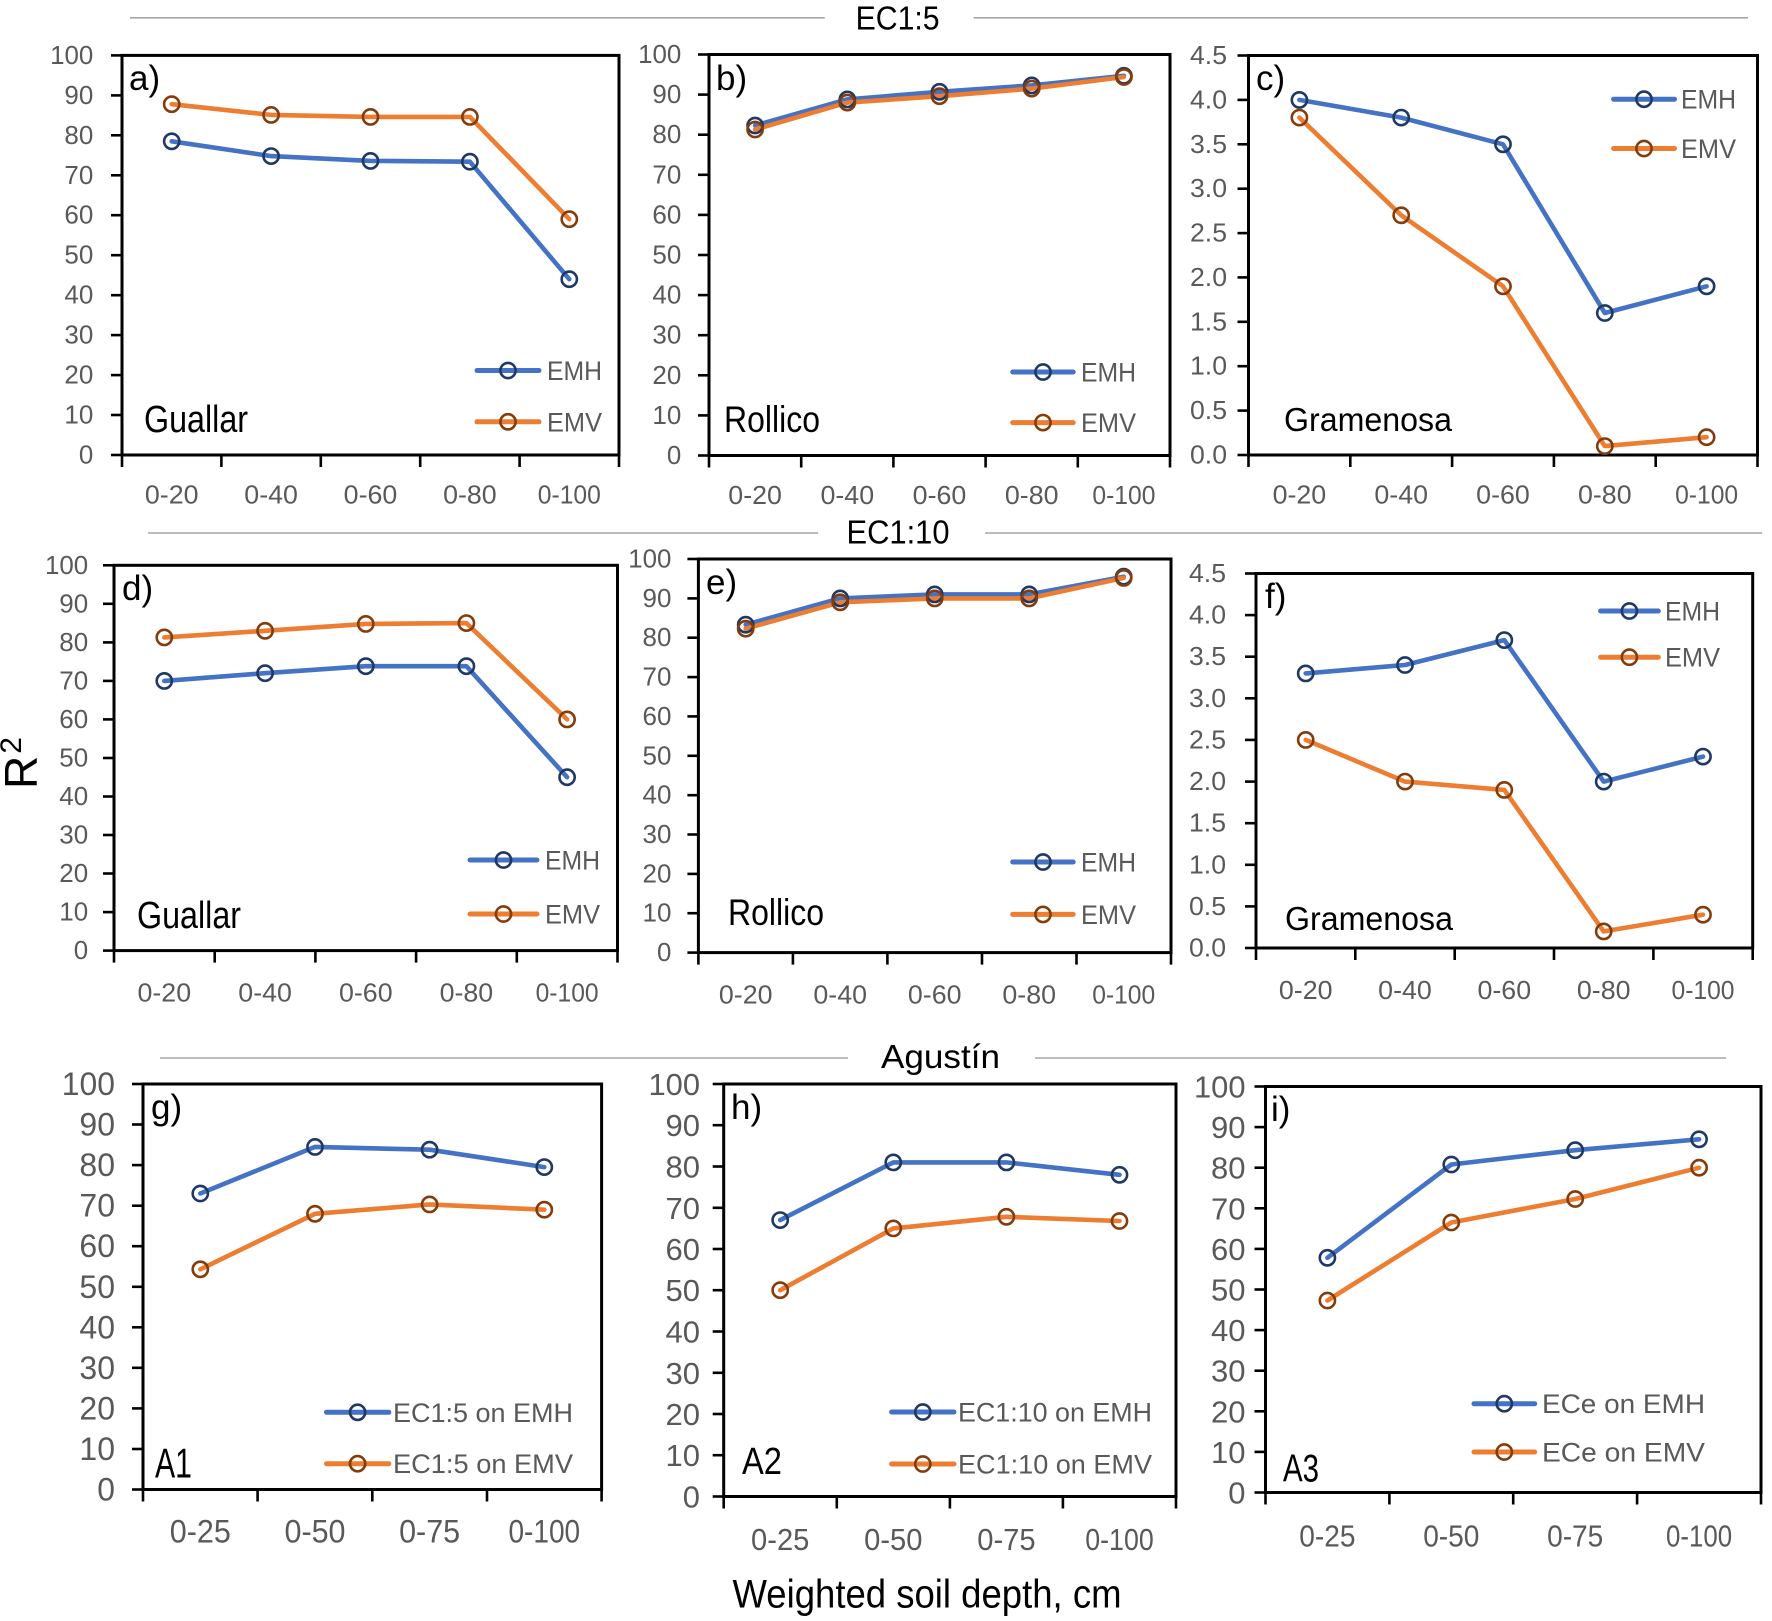  Describe the element at coordinates (137, 588) in the screenshot. I see `svg-text: d)` at that location.